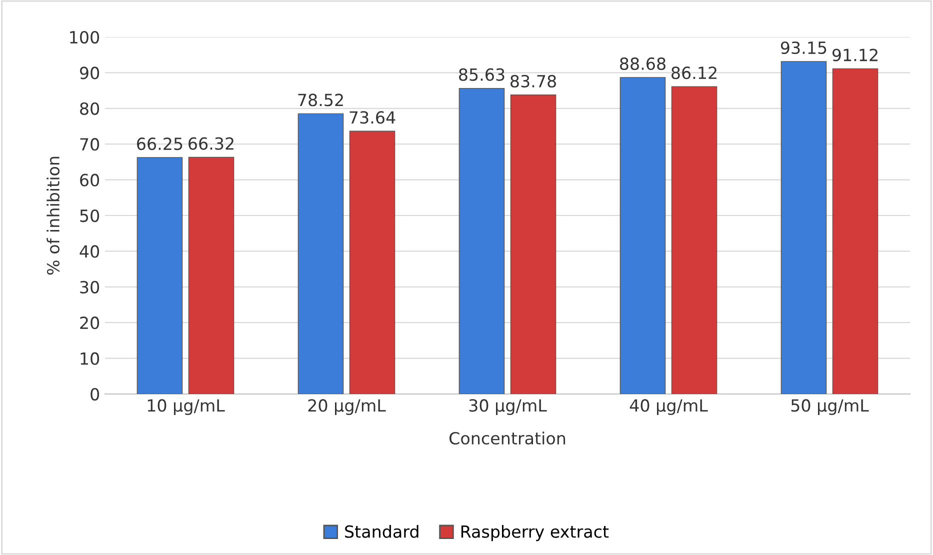 This screenshot has width=933, height=555. What do you see at coordinates (694, 73) in the screenshot?
I see `data-label: 86.12` at bounding box center [694, 73].